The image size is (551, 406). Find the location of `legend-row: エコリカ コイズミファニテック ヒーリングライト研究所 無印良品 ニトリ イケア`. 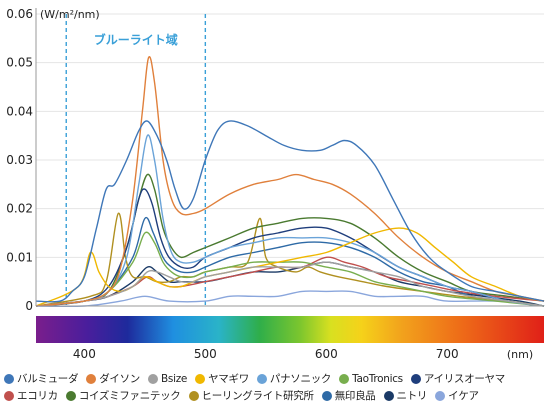

legend-row: エコリカ コイズミファニテック ヒーリングライト研究所 無印良品 ニトリ イケア is located at coordinates (277, 395).